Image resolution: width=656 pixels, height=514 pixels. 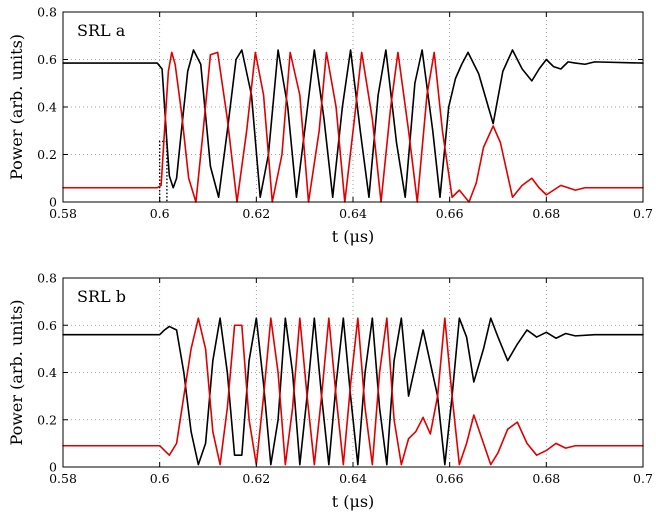 What do you see at coordinates (101, 30) in the screenshot?
I see `panel-title: SRL a` at bounding box center [101, 30].